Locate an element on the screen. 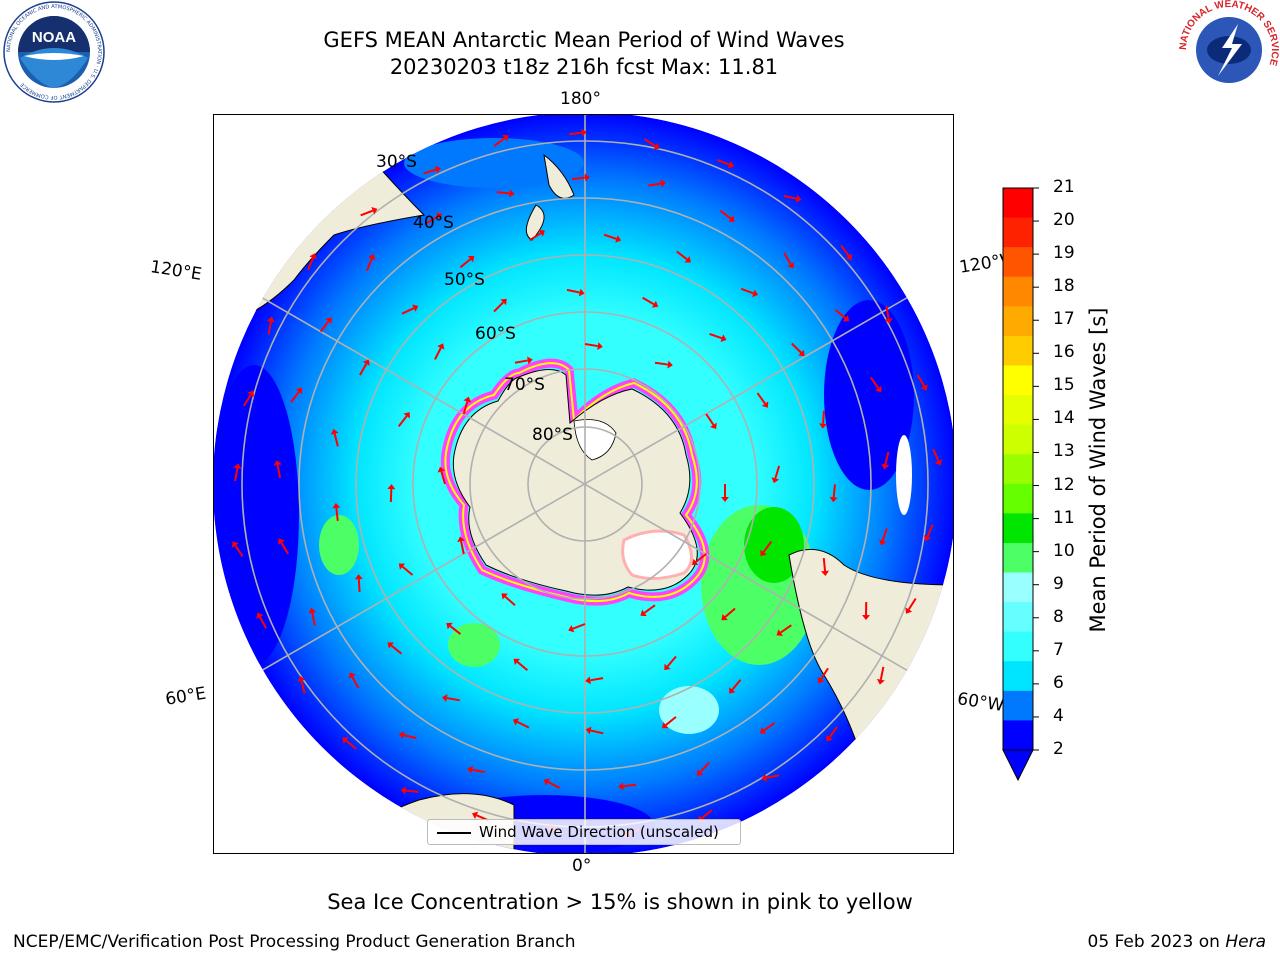 The image size is (1280, 960). meridian-label-180: 180° is located at coordinates (580, 99).